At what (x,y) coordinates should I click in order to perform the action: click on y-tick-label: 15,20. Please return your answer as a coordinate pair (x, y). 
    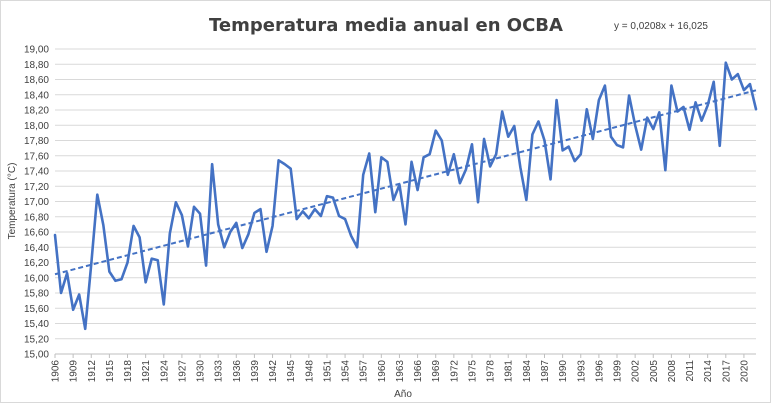
    Looking at the image, I should click on (36, 339).